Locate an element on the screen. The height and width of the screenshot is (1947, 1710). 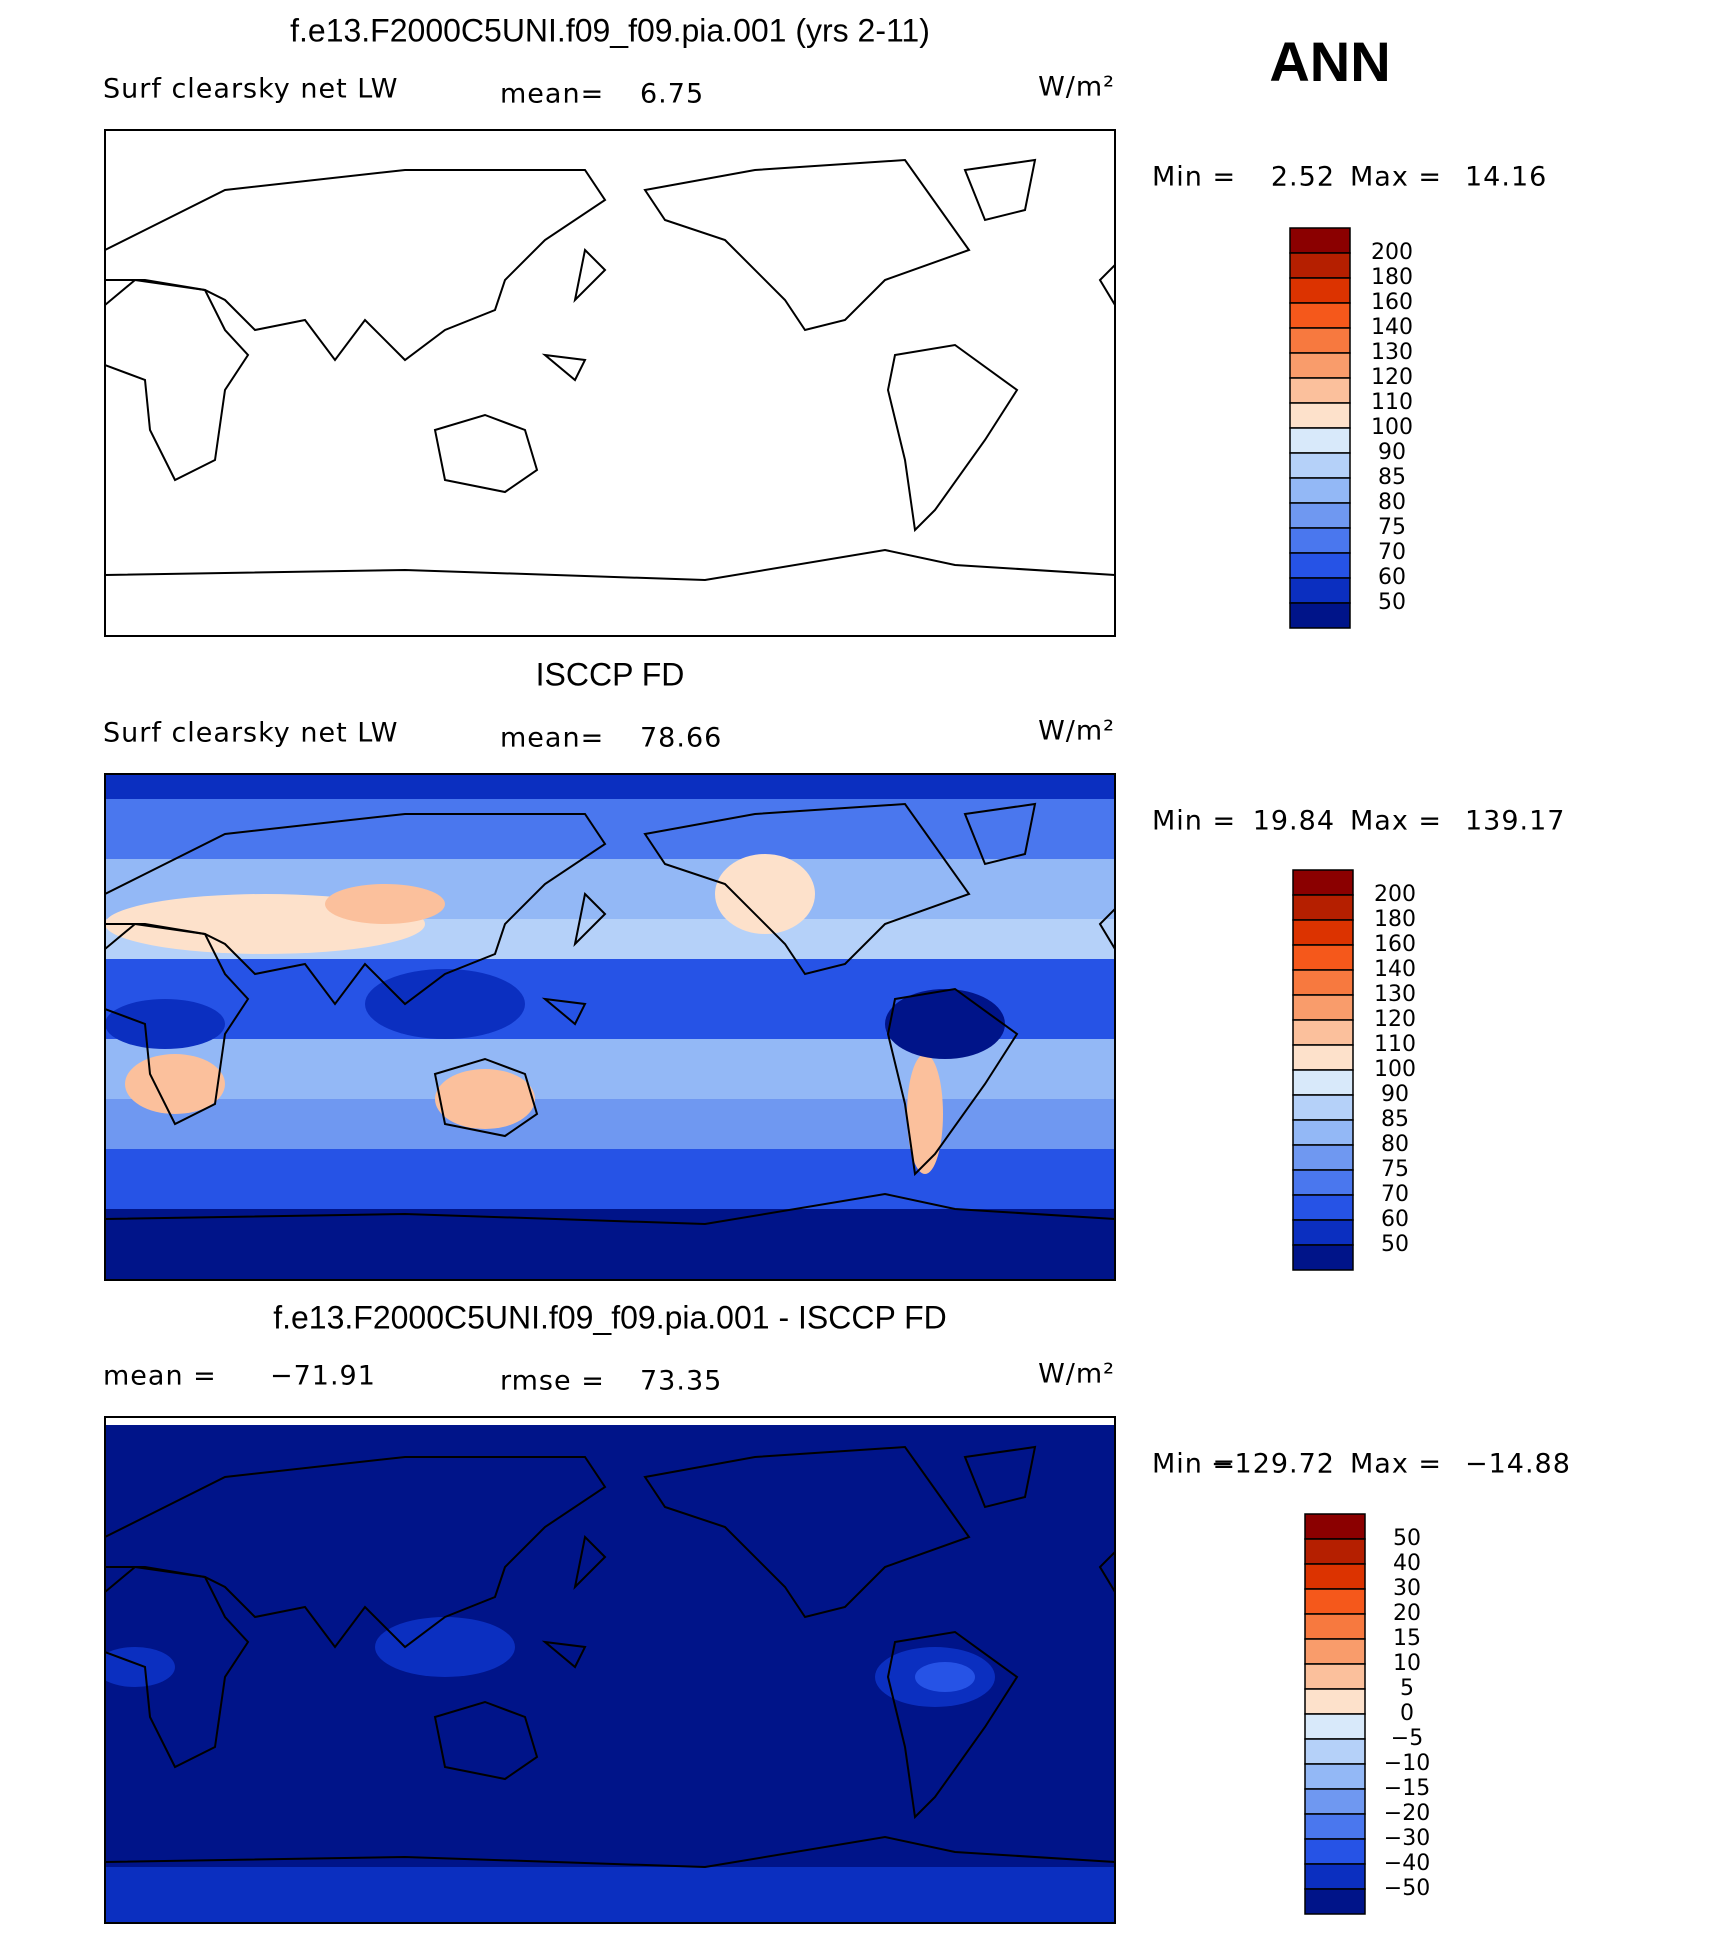
stat-value: 78.66 is located at coordinates (681, 738).